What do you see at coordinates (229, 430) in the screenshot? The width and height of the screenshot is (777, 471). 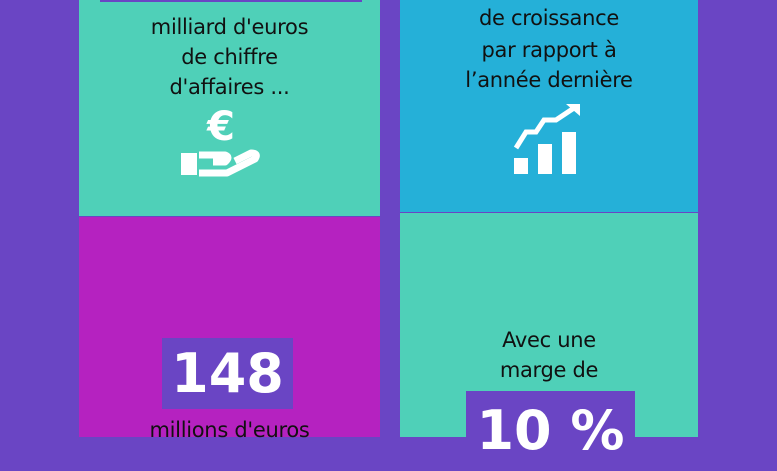 I see `profit-text: millions d'euros` at bounding box center [229, 430].